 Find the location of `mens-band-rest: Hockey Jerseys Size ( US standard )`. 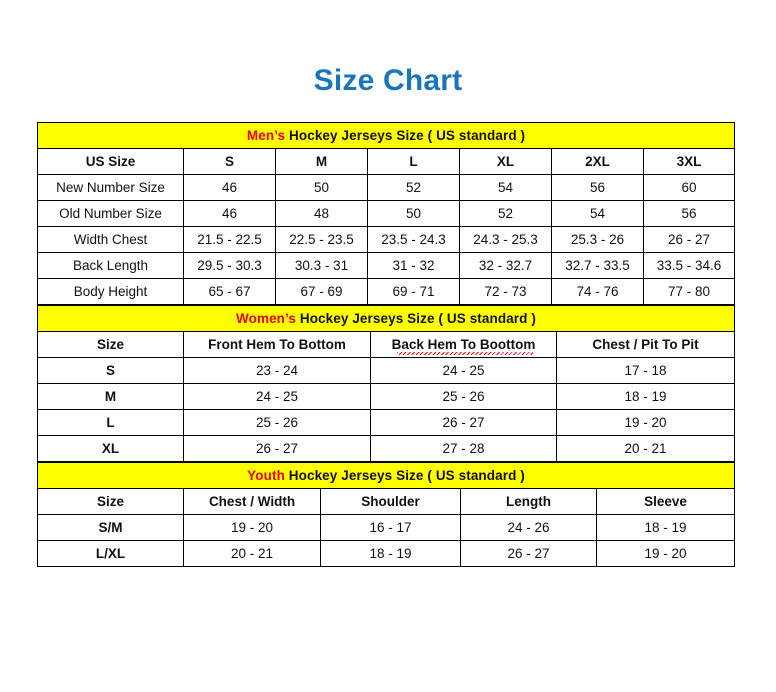

mens-band-rest: Hockey Jerseys Size ( US standard ) is located at coordinates (405, 135).